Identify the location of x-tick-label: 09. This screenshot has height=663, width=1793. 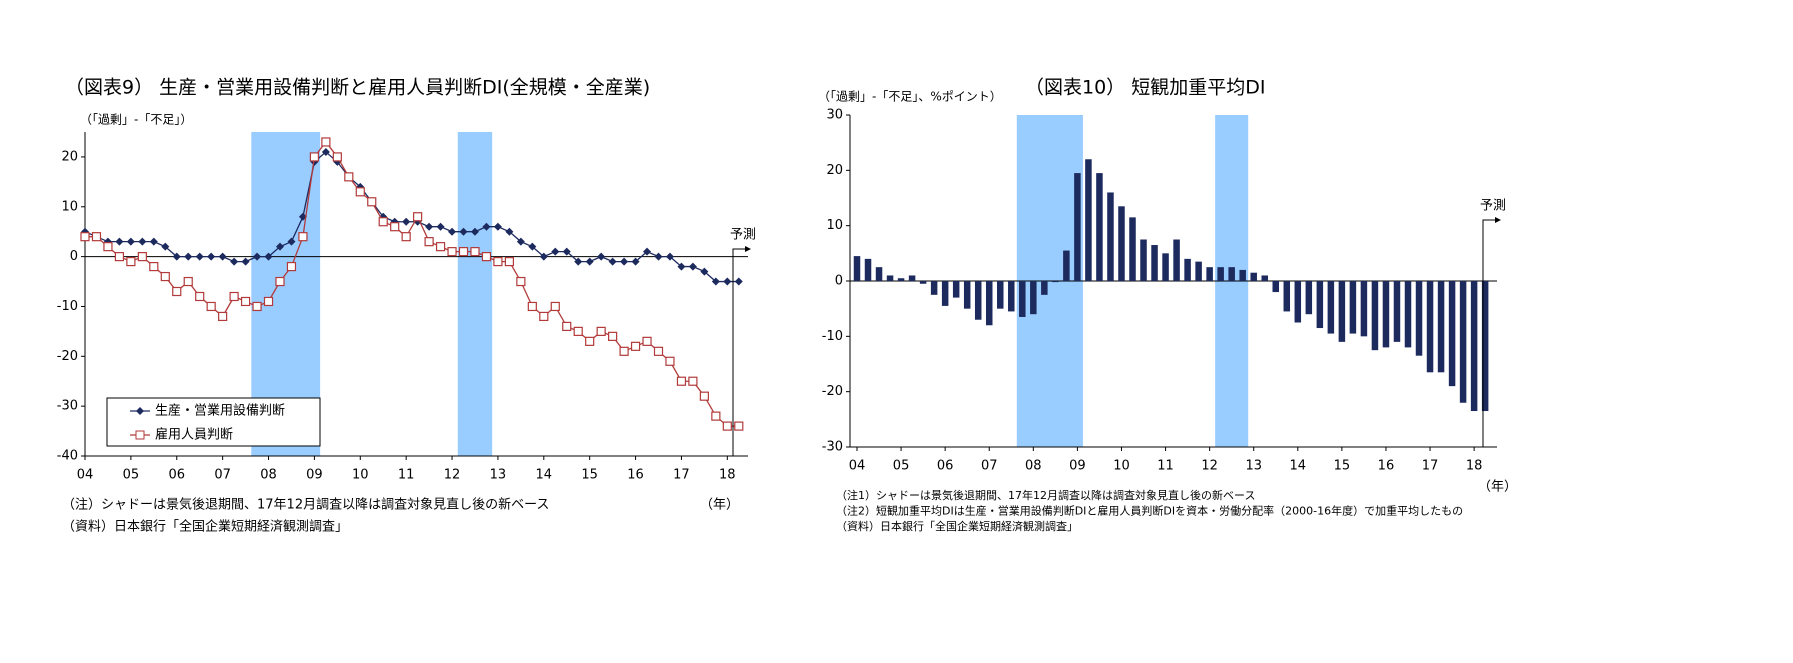
(1077, 466).